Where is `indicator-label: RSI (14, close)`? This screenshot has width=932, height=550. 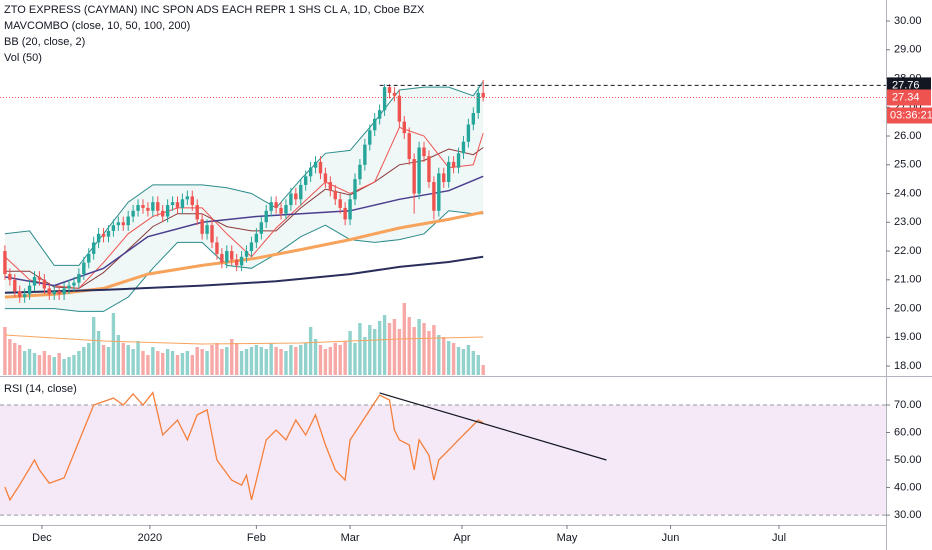
indicator-label: RSI (14, close) is located at coordinates (40, 389).